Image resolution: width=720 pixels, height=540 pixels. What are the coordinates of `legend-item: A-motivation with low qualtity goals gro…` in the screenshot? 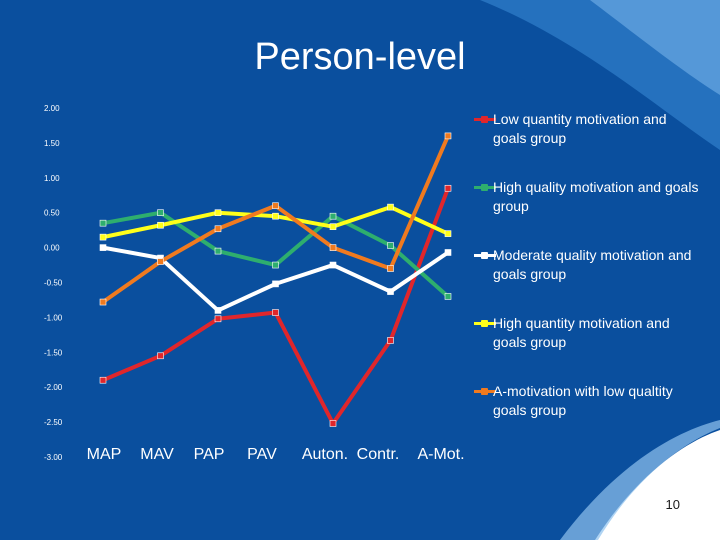 It's located at (588, 414).